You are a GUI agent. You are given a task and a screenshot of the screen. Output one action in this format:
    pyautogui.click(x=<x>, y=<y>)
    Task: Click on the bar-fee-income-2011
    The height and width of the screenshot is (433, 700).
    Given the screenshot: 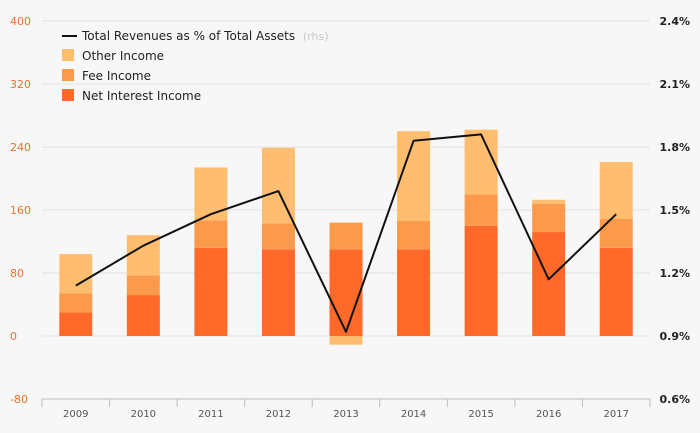 What is the action you would take?
    pyautogui.click(x=211, y=234)
    